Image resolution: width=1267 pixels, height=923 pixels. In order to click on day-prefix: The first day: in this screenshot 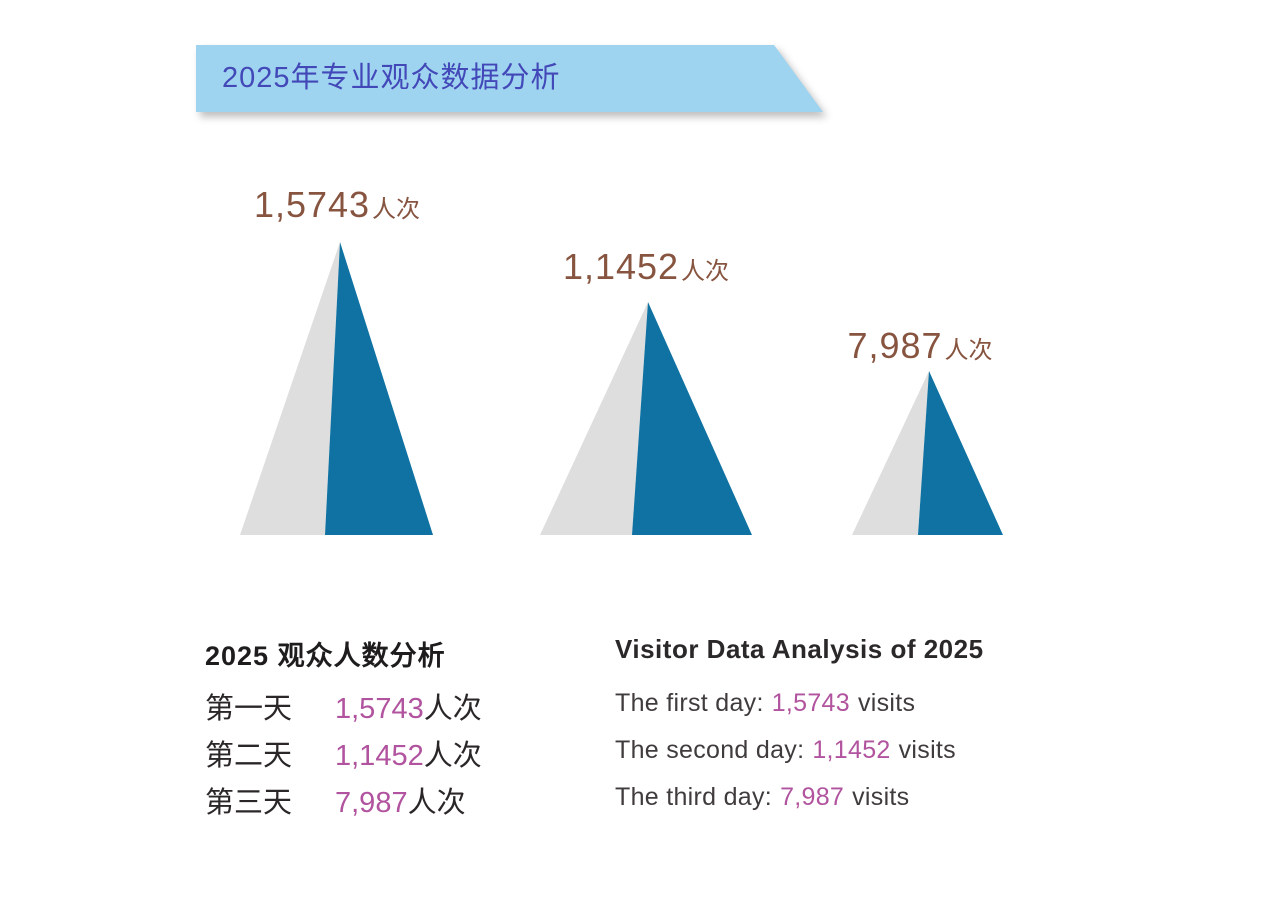, I will do `click(689, 703)`.